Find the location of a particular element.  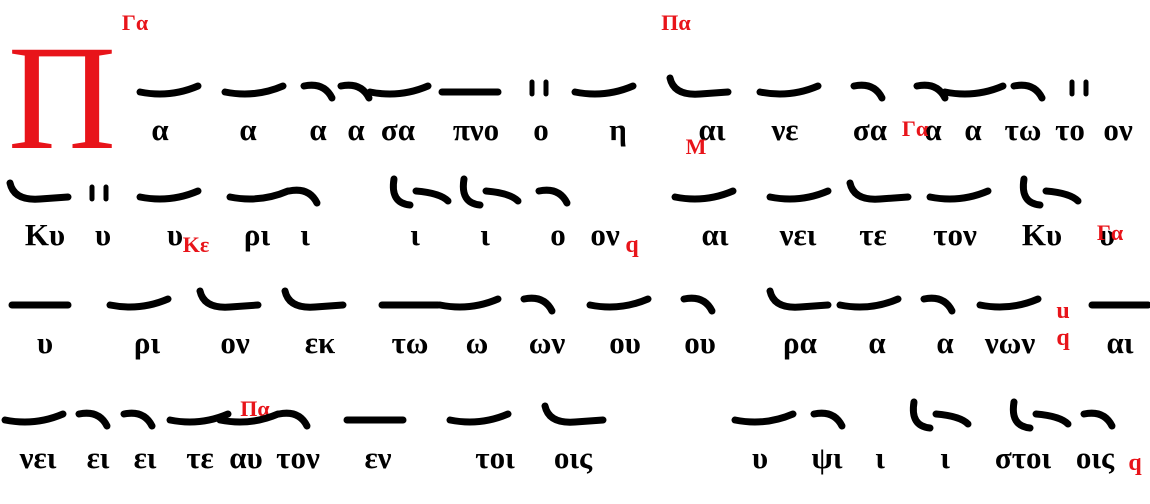

syllable: η is located at coordinates (618, 129).